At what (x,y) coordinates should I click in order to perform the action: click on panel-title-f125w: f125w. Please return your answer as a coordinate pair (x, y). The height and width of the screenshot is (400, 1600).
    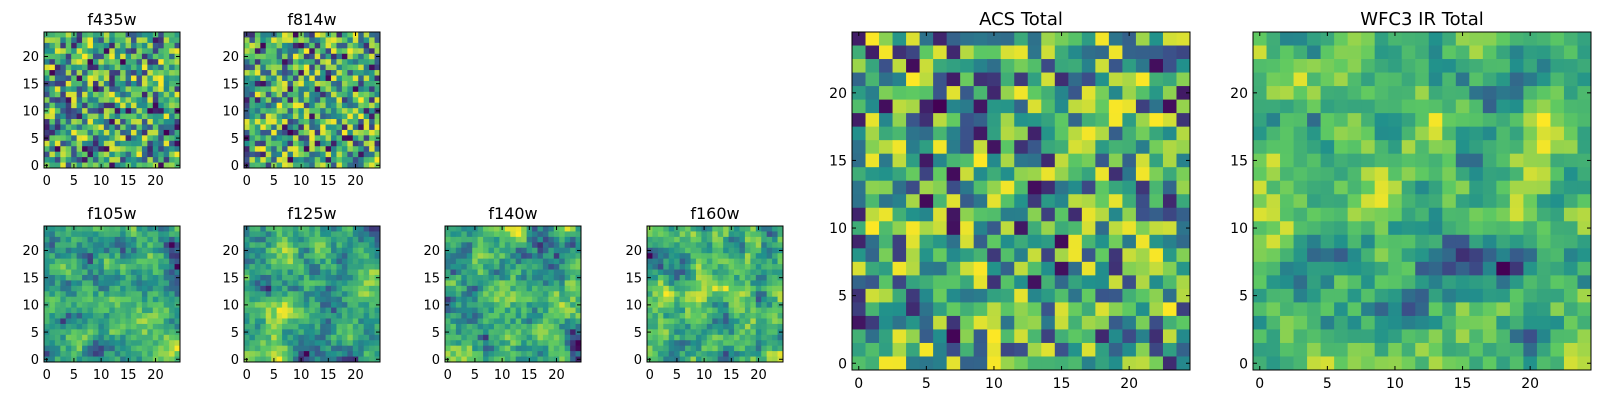
    Looking at the image, I should click on (311, 213).